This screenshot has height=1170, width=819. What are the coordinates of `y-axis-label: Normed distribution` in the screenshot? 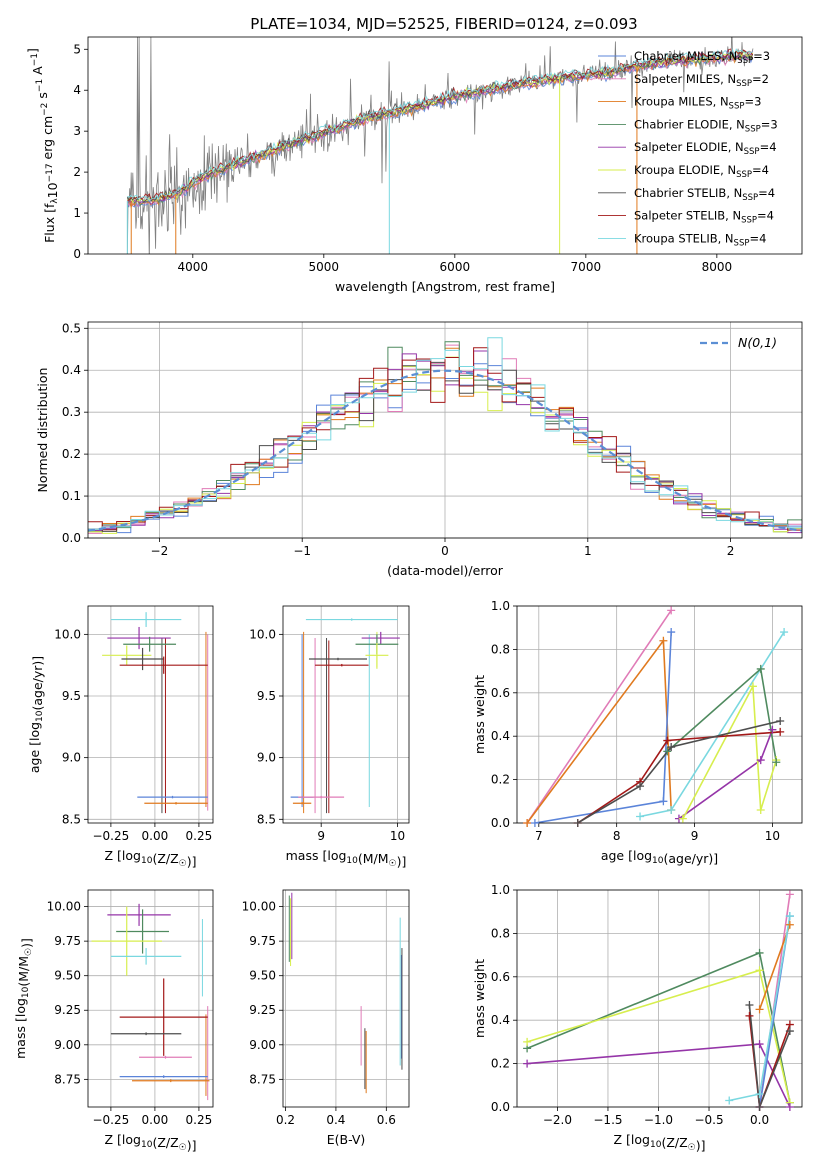 It's located at (42, 430).